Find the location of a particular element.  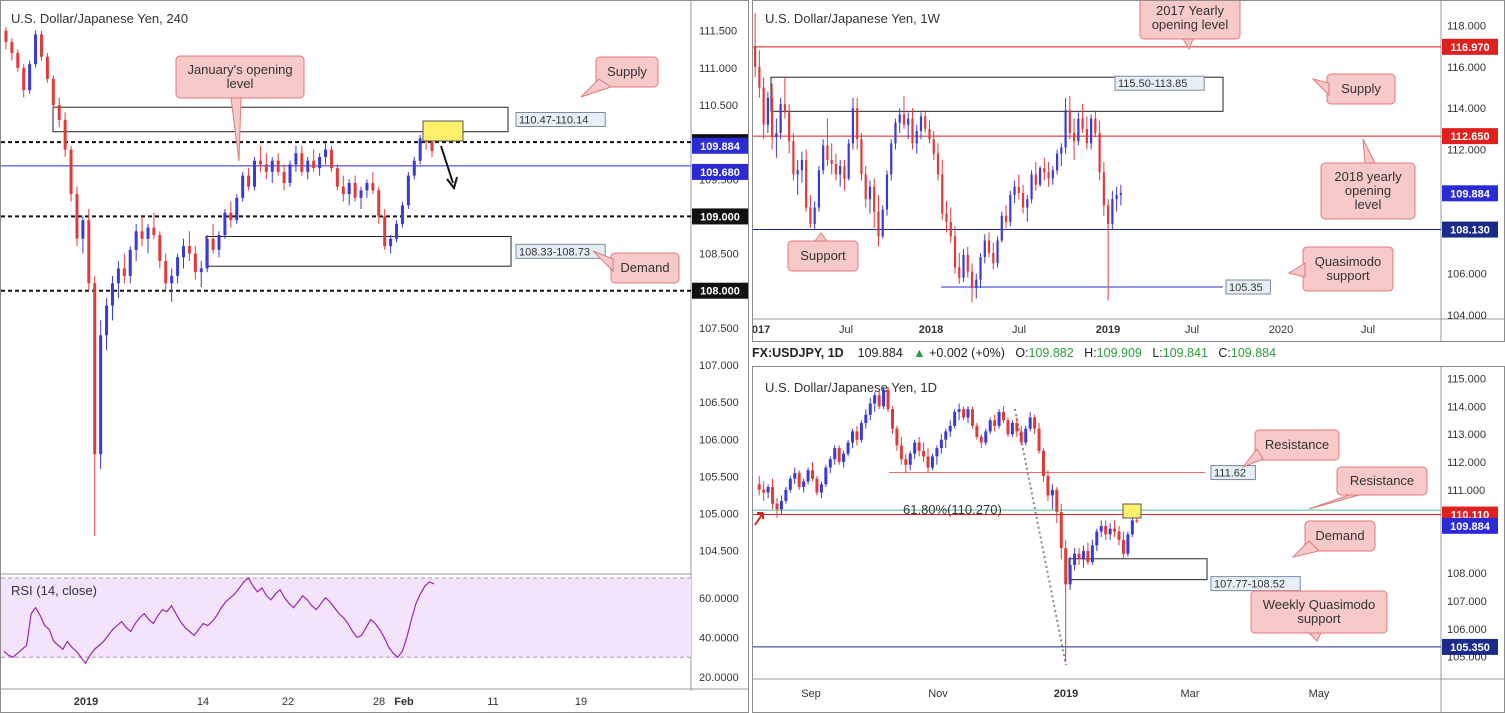

price-tick: 111.500 is located at coordinates (718, 32).